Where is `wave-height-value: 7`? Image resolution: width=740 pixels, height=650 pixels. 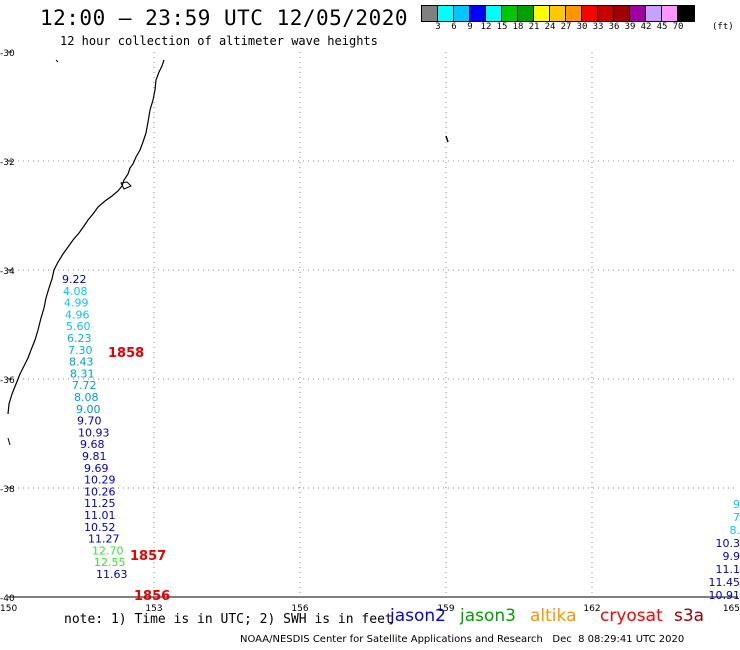 wave-height-value: 7 is located at coordinates (736, 517).